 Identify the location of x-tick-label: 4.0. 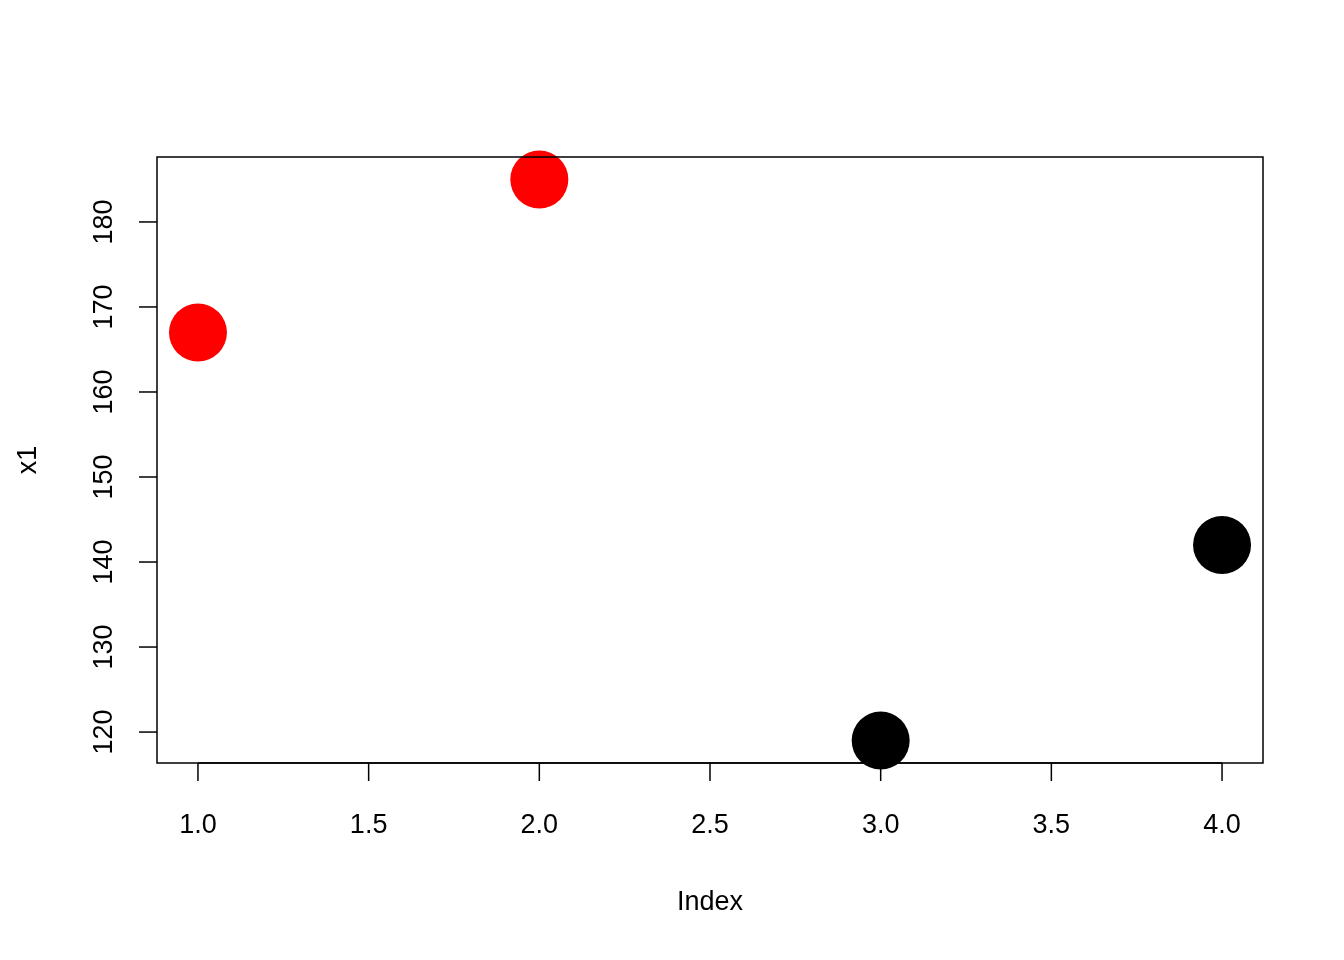
(1222, 824).